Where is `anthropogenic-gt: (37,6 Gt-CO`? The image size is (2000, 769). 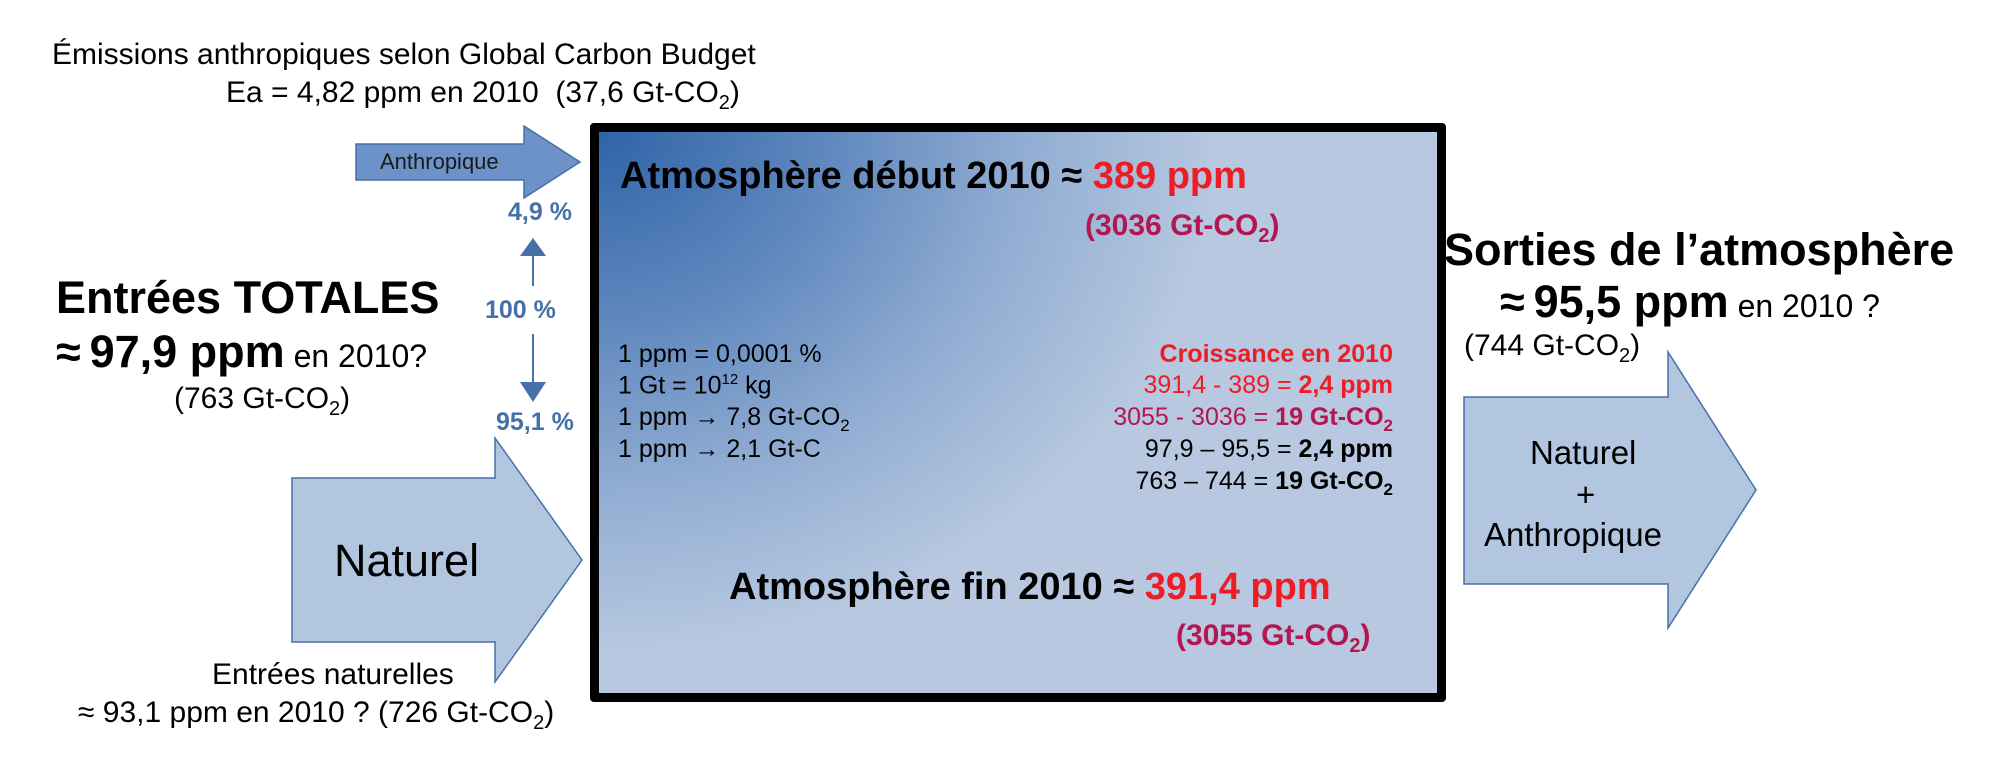
anthropogenic-gt: (37,6 Gt-CO is located at coordinates (637, 92).